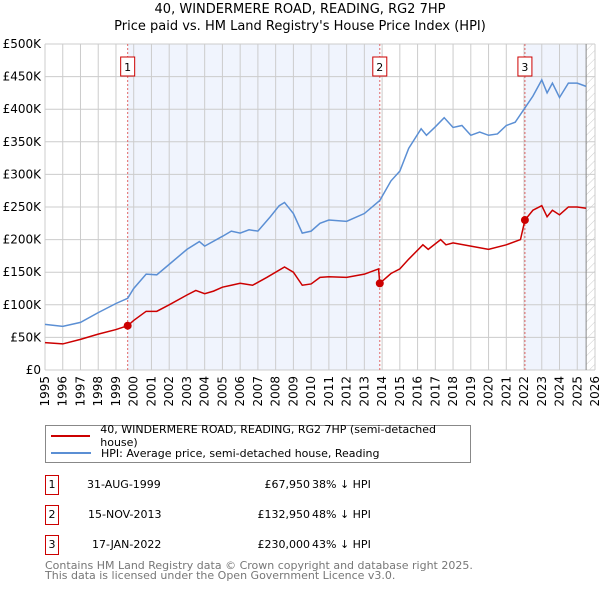 The width and height of the screenshot is (600, 590). I want to click on sale-price: £230,000, so click(284, 544).